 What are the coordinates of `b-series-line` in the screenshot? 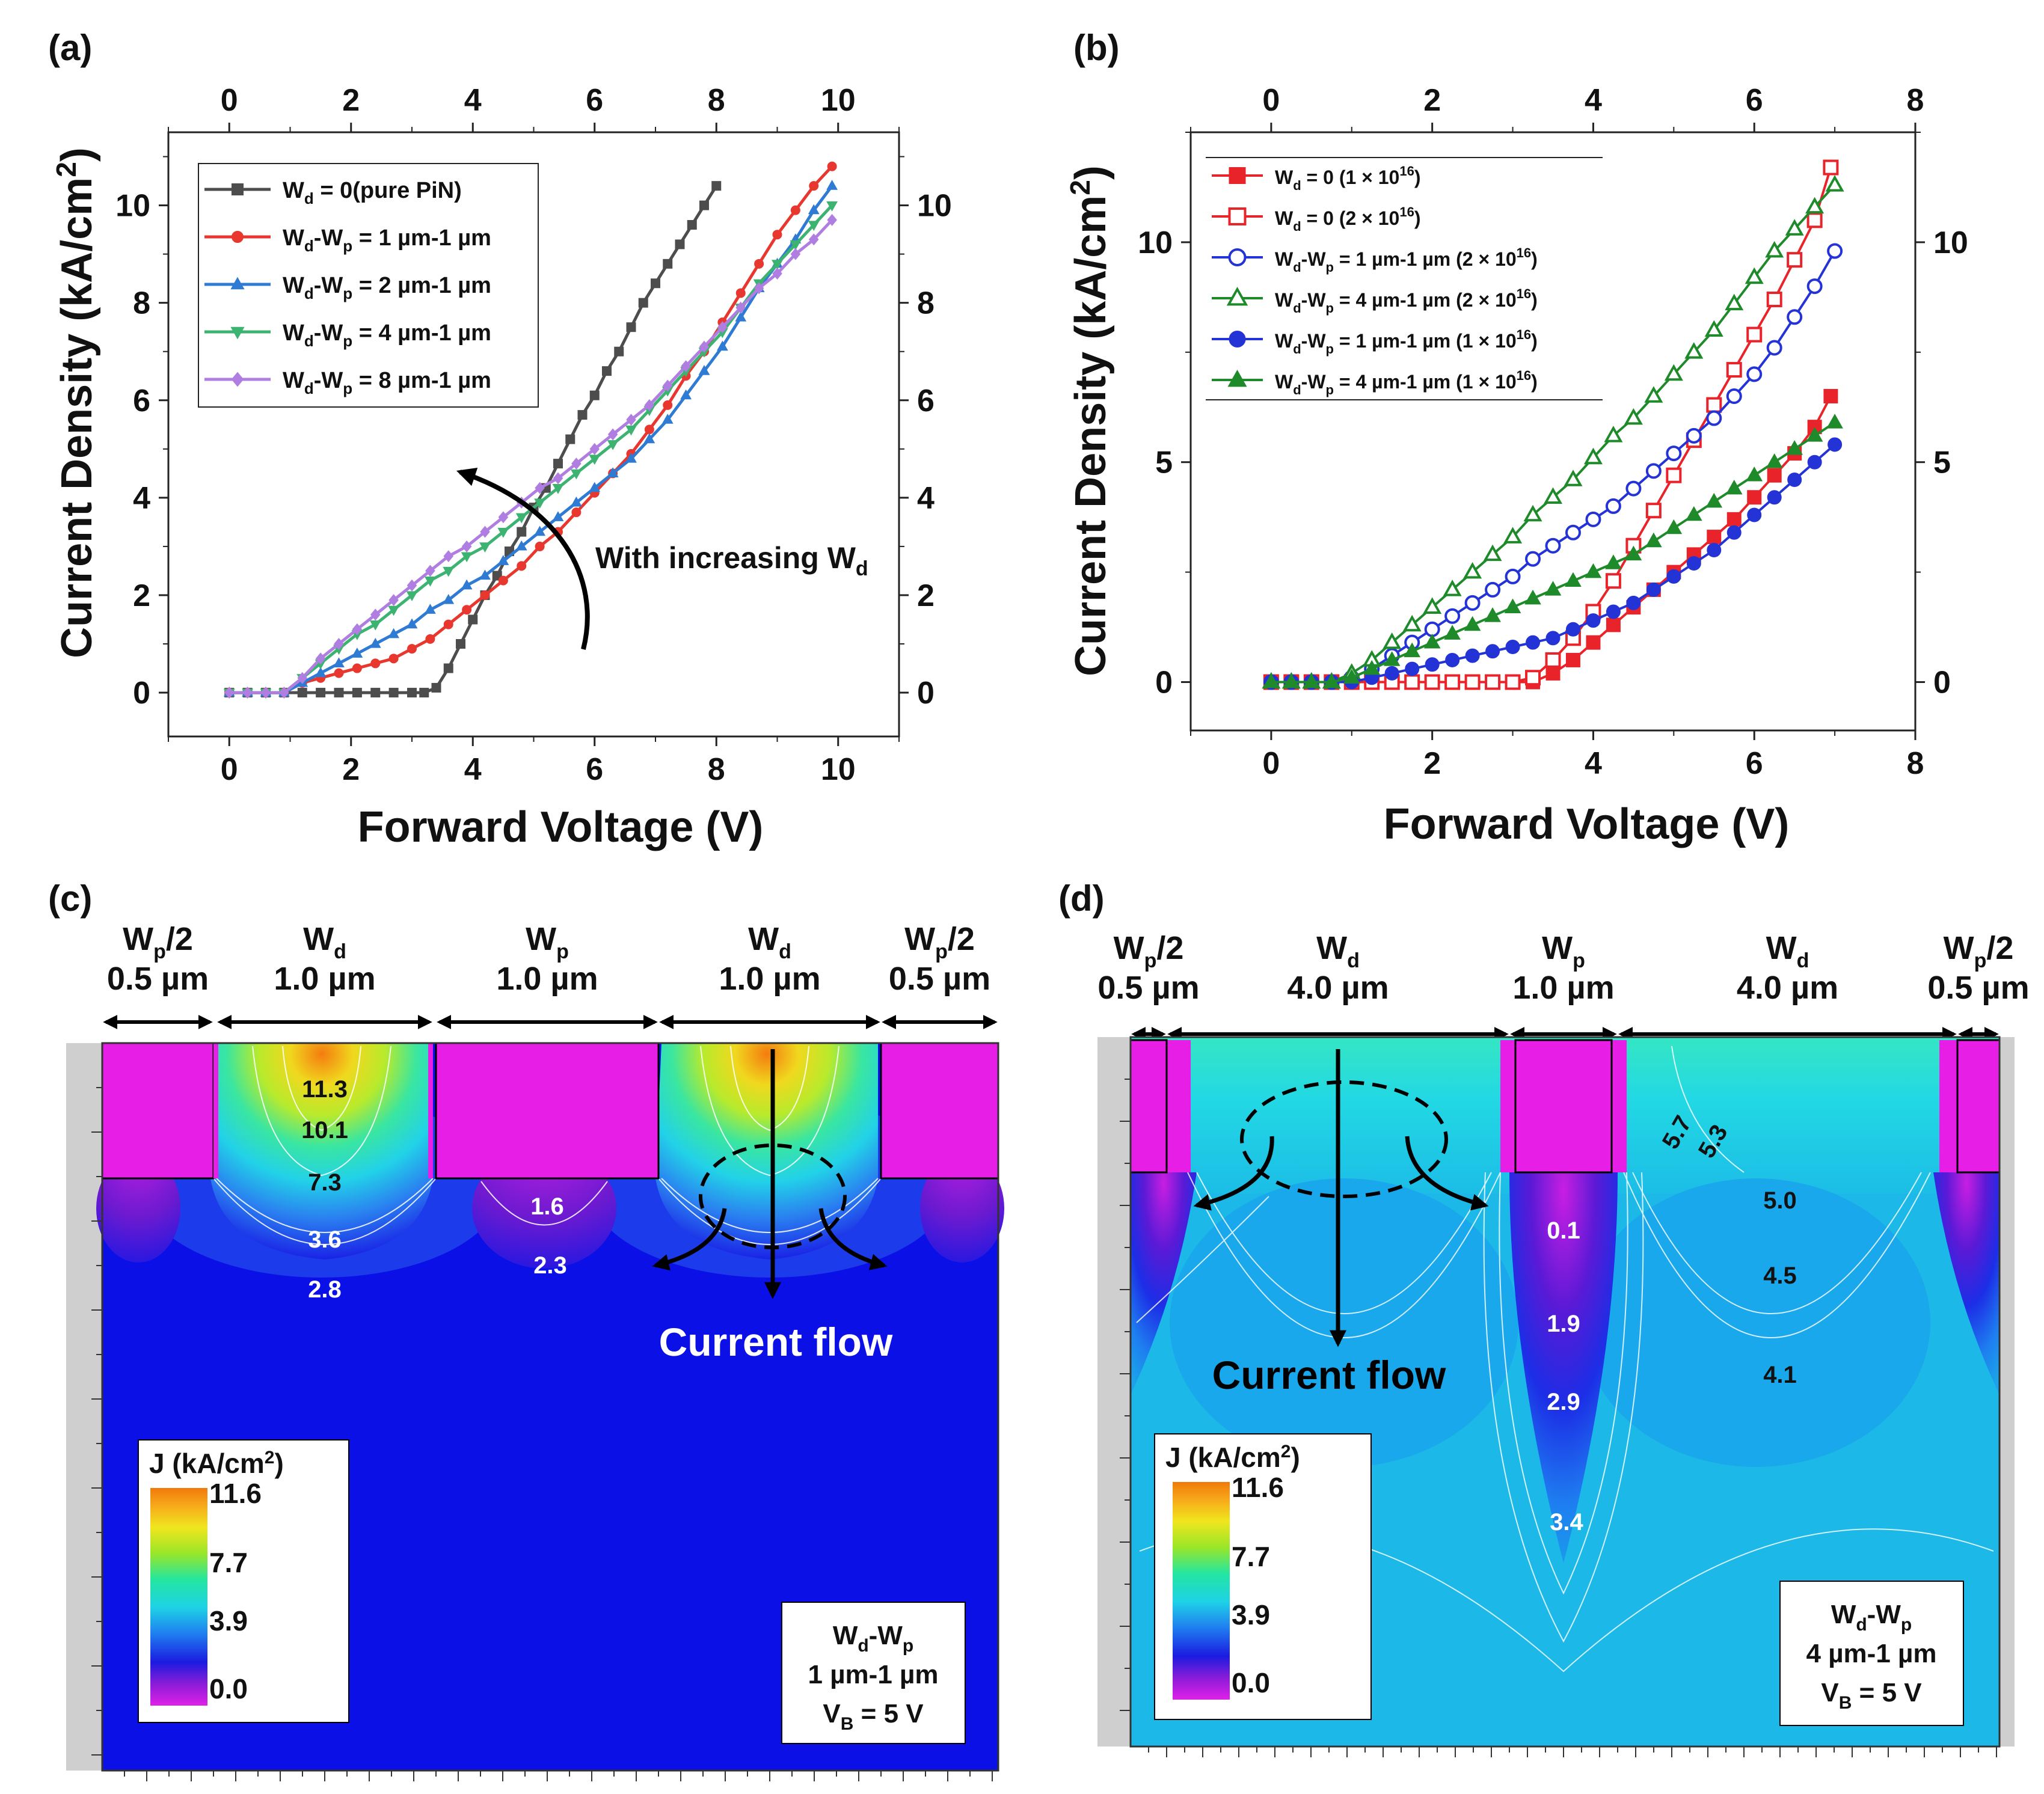 It's located at (1551, 425).